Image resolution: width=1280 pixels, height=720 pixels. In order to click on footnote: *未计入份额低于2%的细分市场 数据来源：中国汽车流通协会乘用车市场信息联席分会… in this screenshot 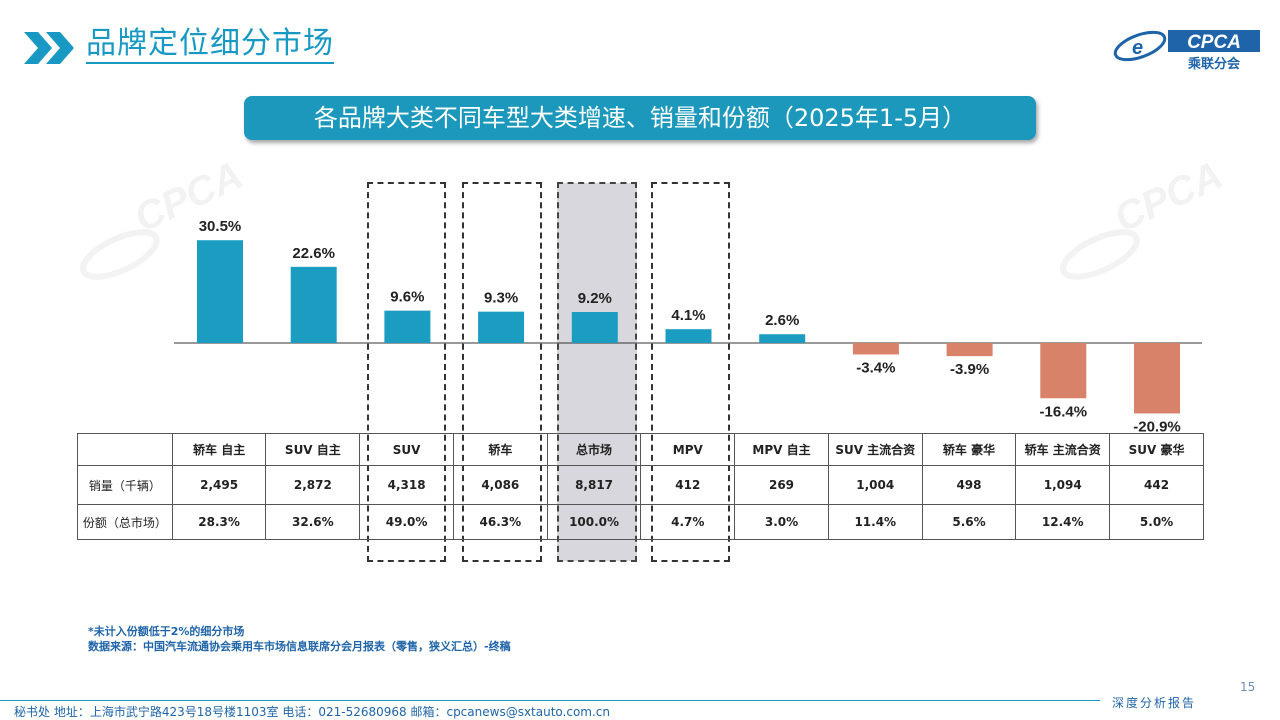, I will do `click(299, 639)`.